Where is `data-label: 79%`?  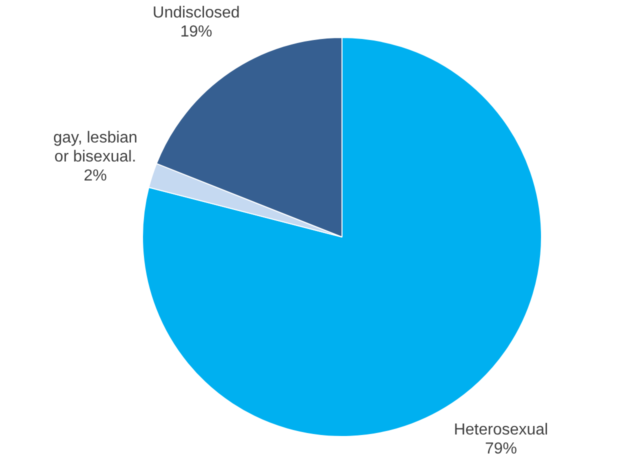
data-label: 79% is located at coordinates (500, 449).